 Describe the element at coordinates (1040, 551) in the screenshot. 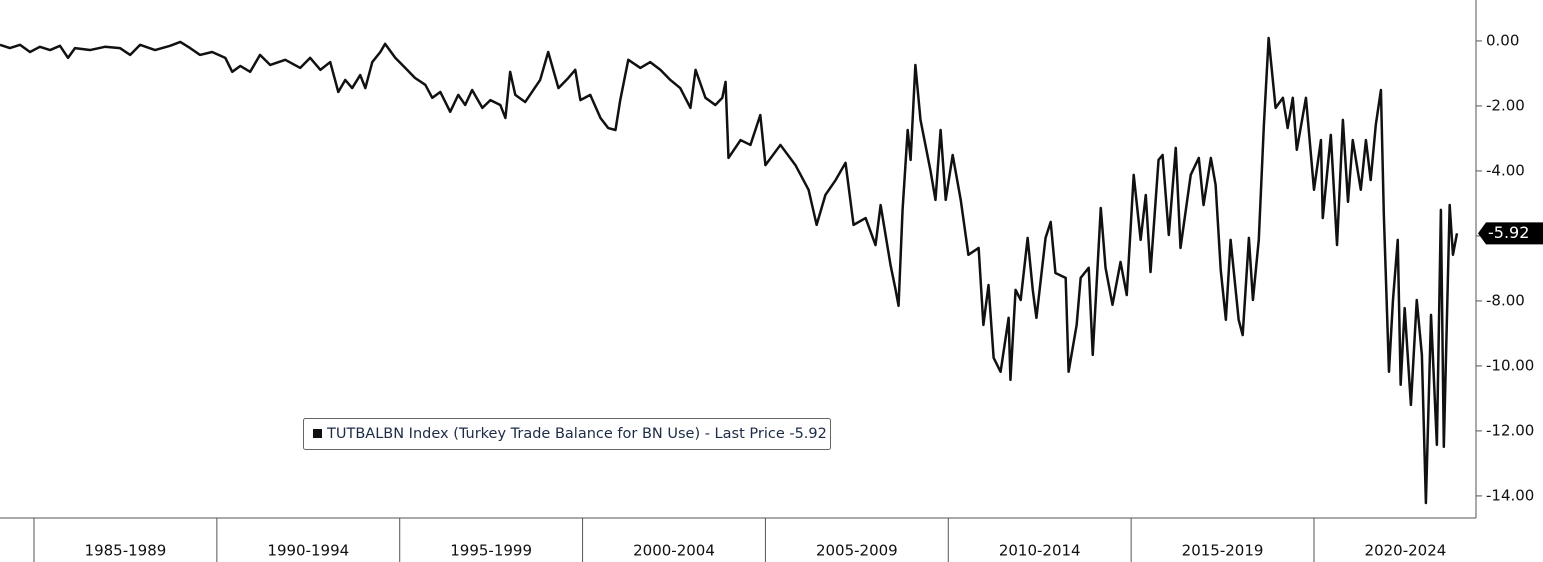

I see `x-tick-label: 2010-2014` at that location.